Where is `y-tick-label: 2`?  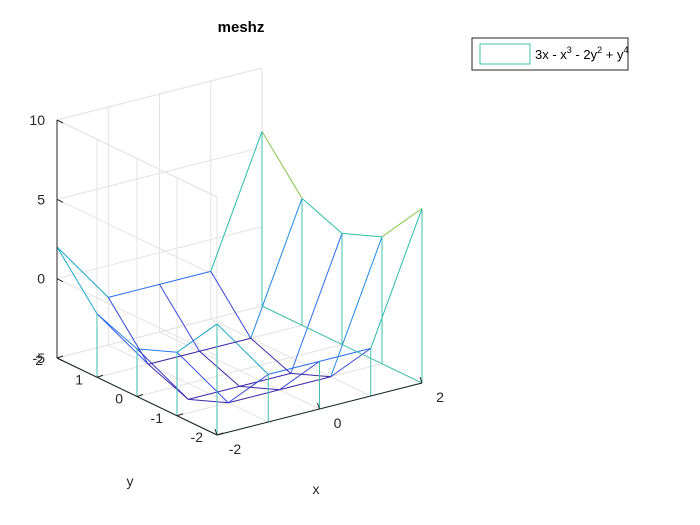 y-tick-label: 2 is located at coordinates (39, 360).